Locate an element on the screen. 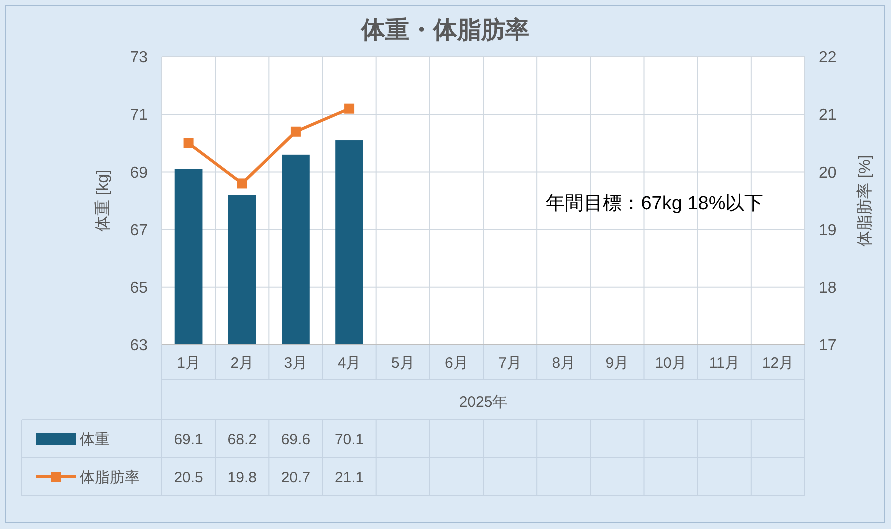 This screenshot has width=891, height=529. data-label: 19.8 is located at coordinates (242, 477).